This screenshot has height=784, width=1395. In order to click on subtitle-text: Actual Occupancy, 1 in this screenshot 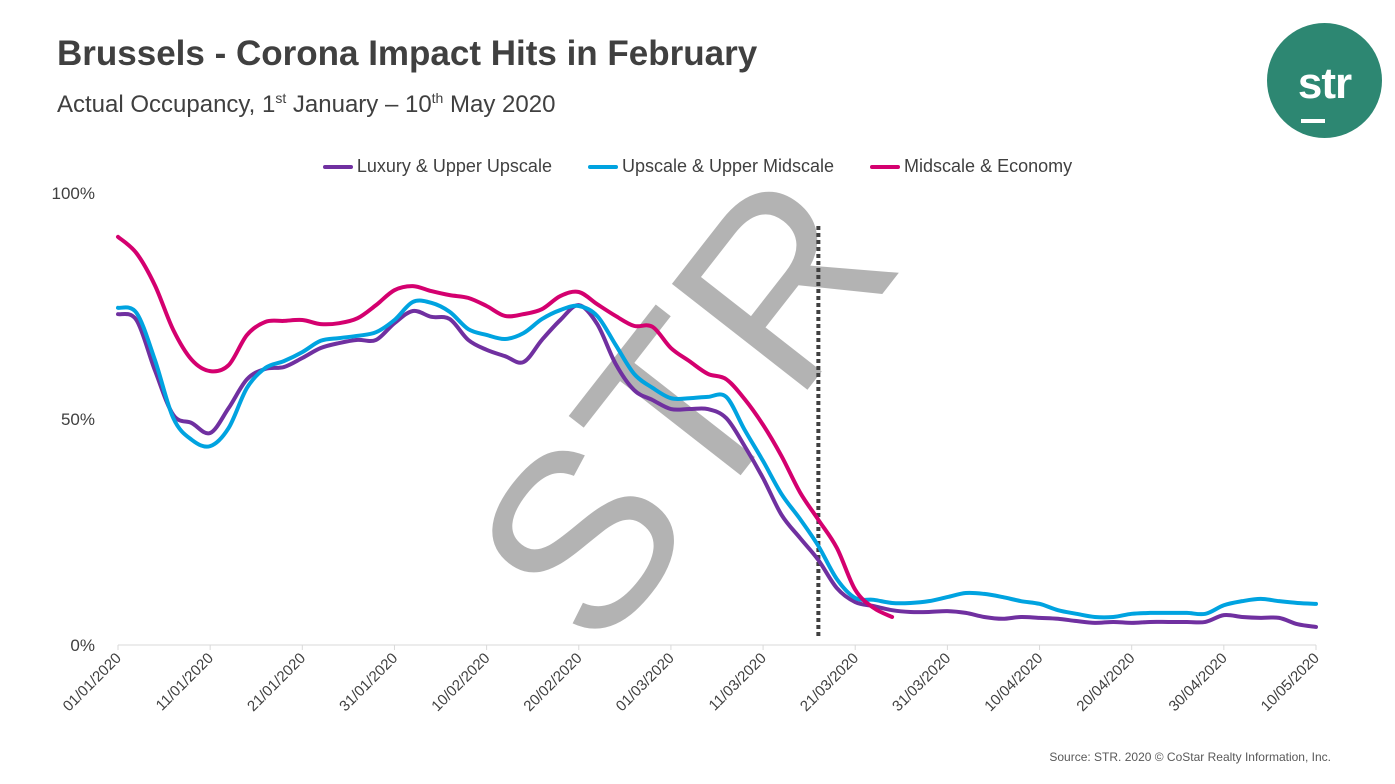, I will do `click(166, 104)`.